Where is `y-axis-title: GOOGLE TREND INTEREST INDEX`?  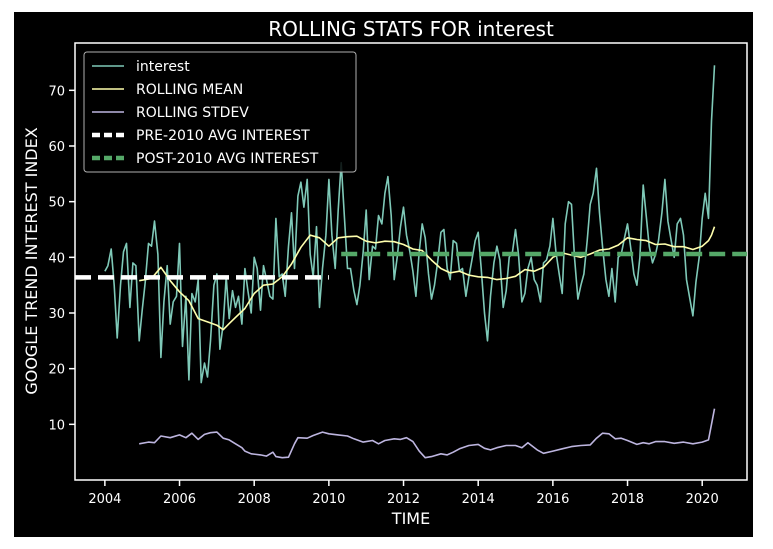 y-axis-title: GOOGLE TREND INTEREST INDEX is located at coordinates (31, 260).